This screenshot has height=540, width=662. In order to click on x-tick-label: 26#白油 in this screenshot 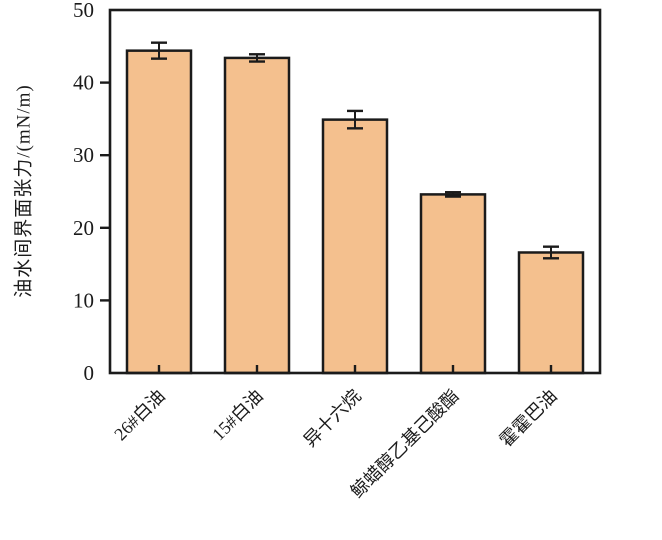, I will do `click(139, 415)`.